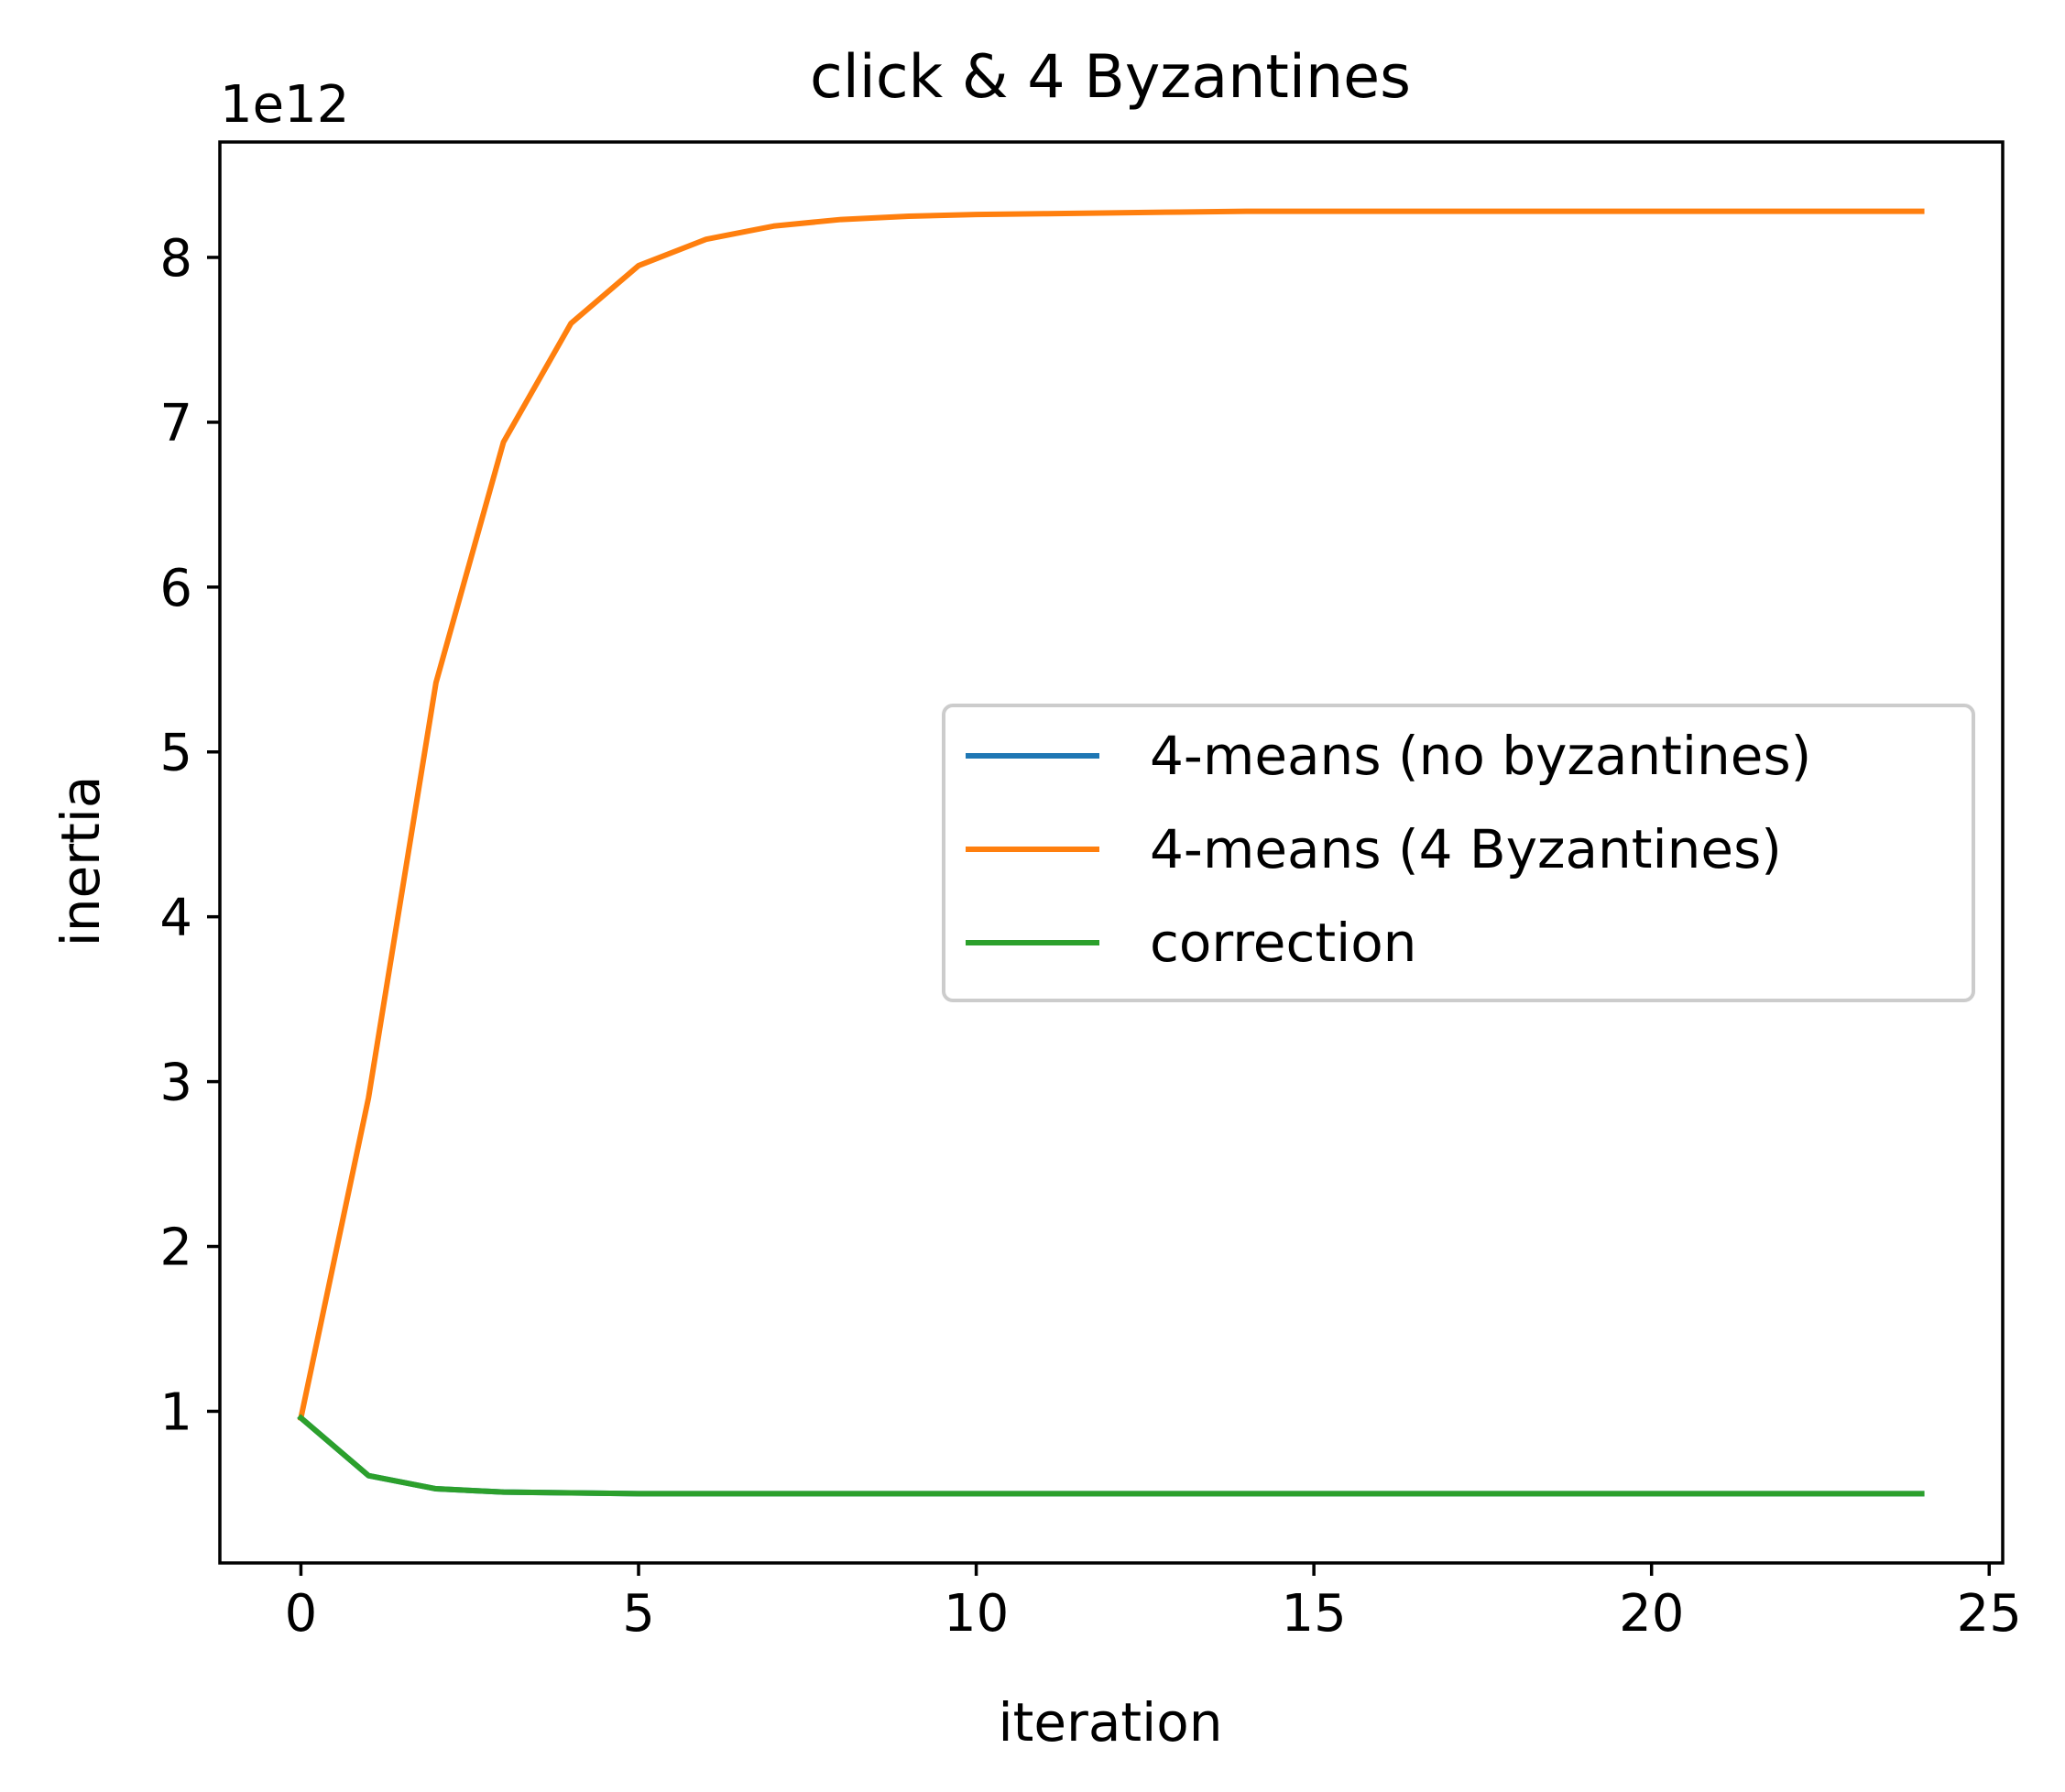 The image size is (2065, 1792). Describe the element at coordinates (175, 588) in the screenshot. I see `y-tick-label: 6` at that location.